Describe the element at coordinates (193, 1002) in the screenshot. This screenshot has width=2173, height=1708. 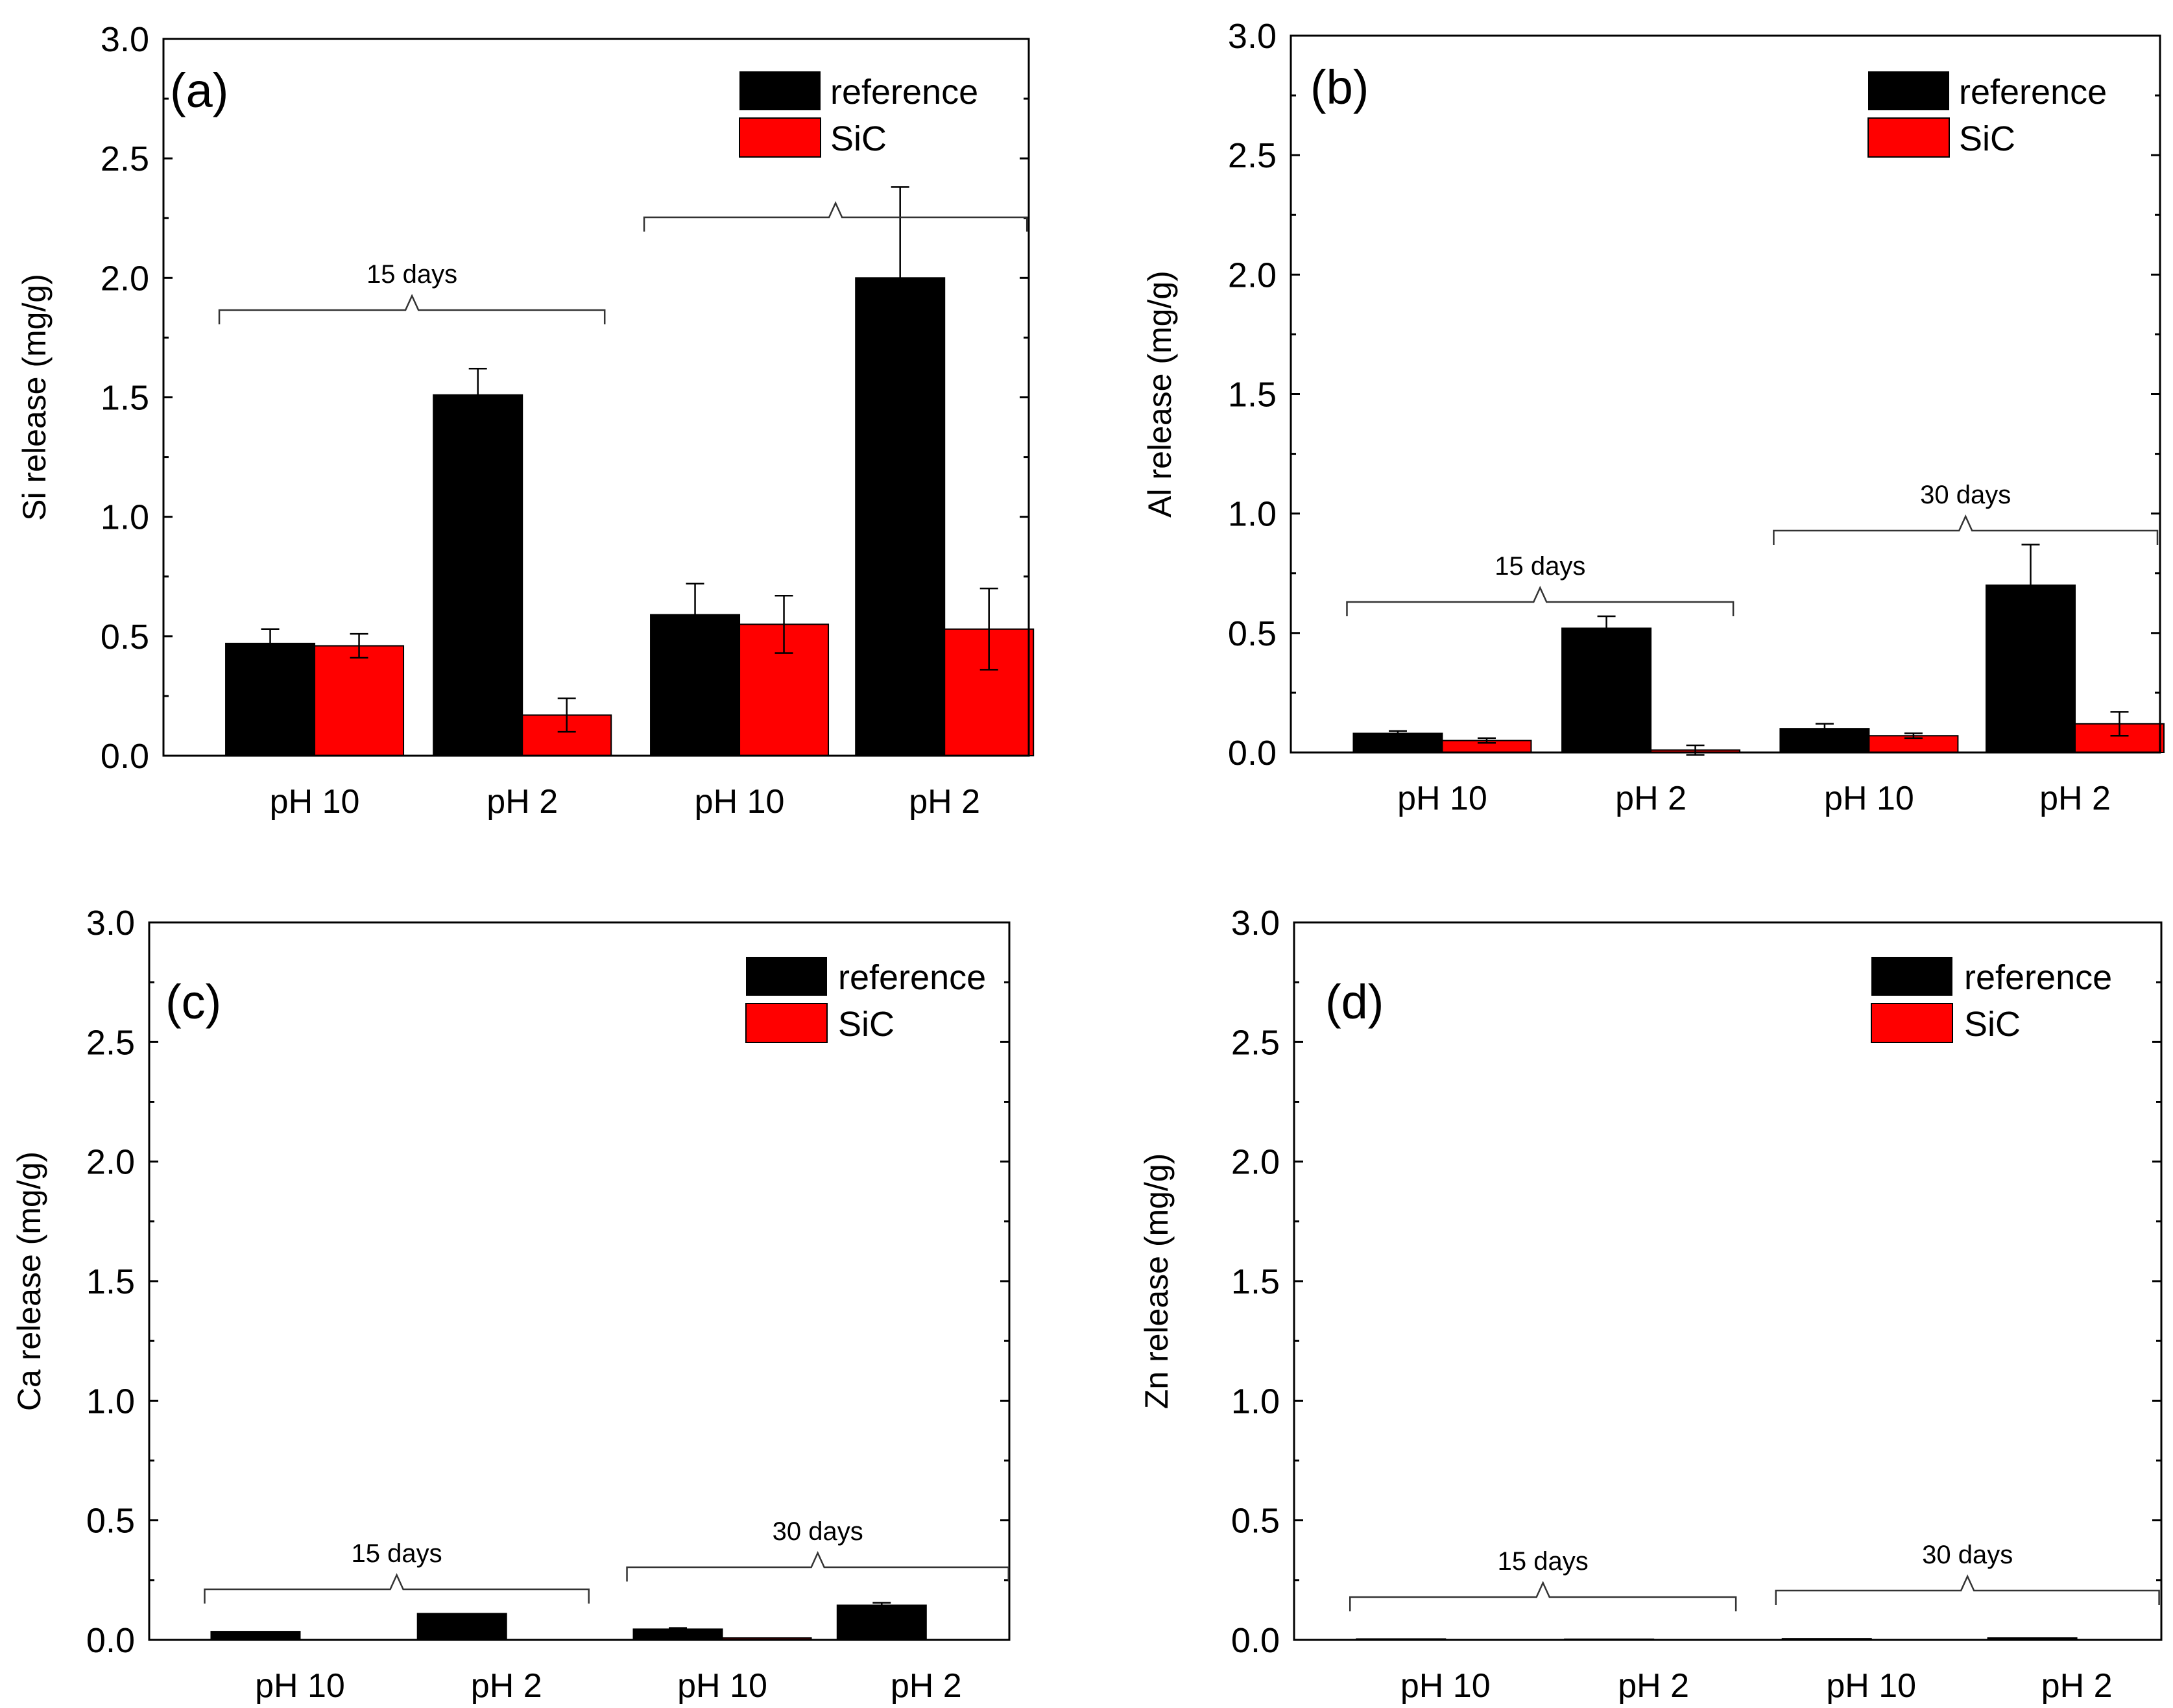
I see `panel-label: (c)` at that location.